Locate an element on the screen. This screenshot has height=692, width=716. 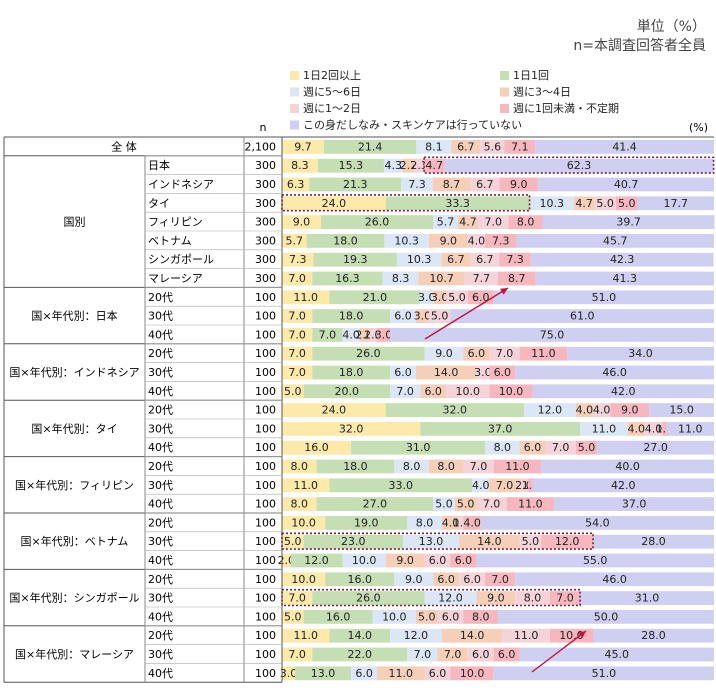
segment-label: 19.3 is located at coordinates (355, 259).